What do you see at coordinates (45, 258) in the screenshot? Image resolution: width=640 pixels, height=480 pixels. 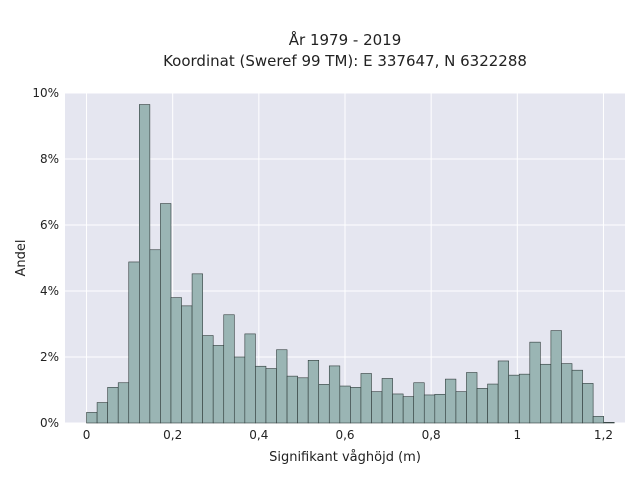 I see `y-axis-ticks: 0% 2% 4% 6% 8% 10%` at bounding box center [45, 258].